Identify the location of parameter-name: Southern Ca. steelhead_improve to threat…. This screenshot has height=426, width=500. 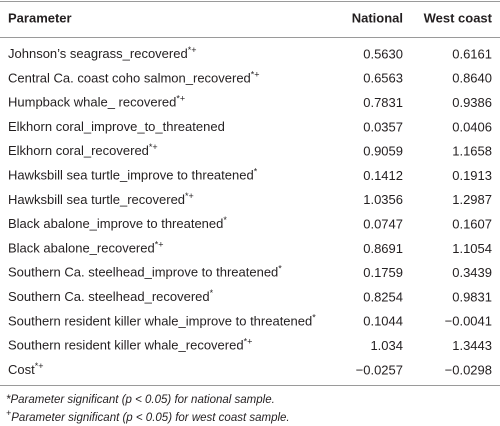
(143, 272).